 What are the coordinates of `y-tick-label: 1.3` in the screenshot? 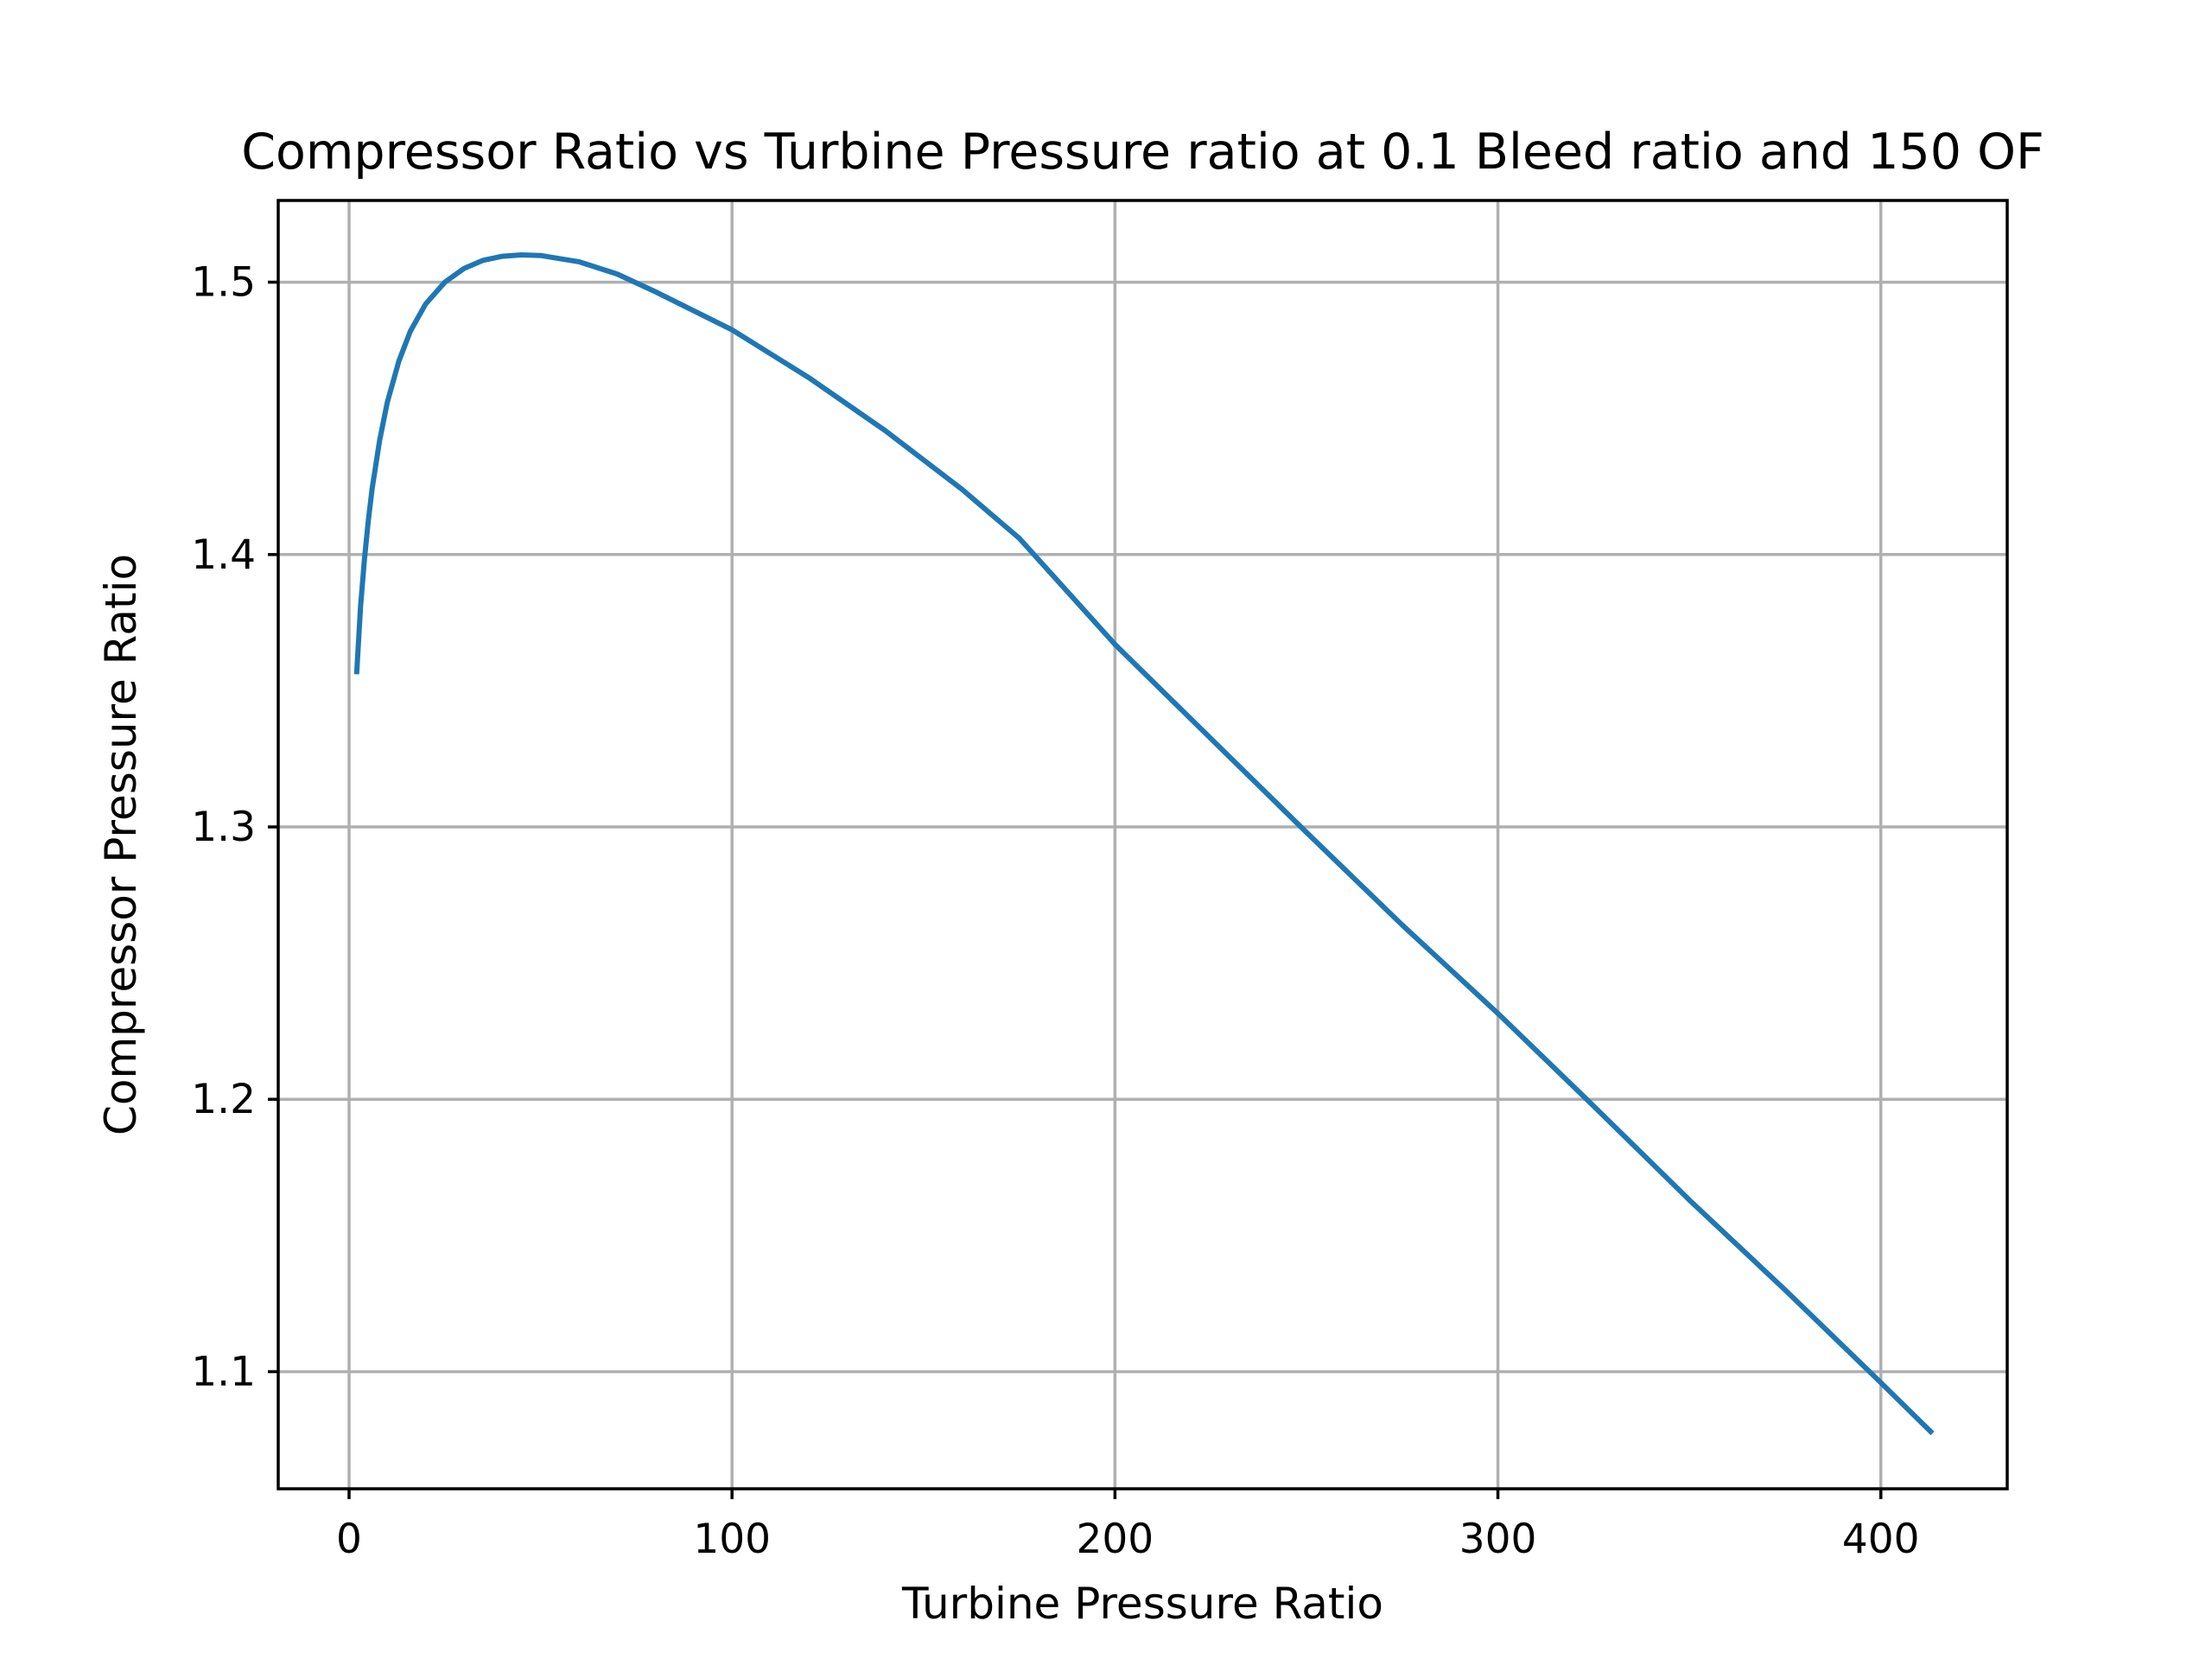 It's located at (223, 827).